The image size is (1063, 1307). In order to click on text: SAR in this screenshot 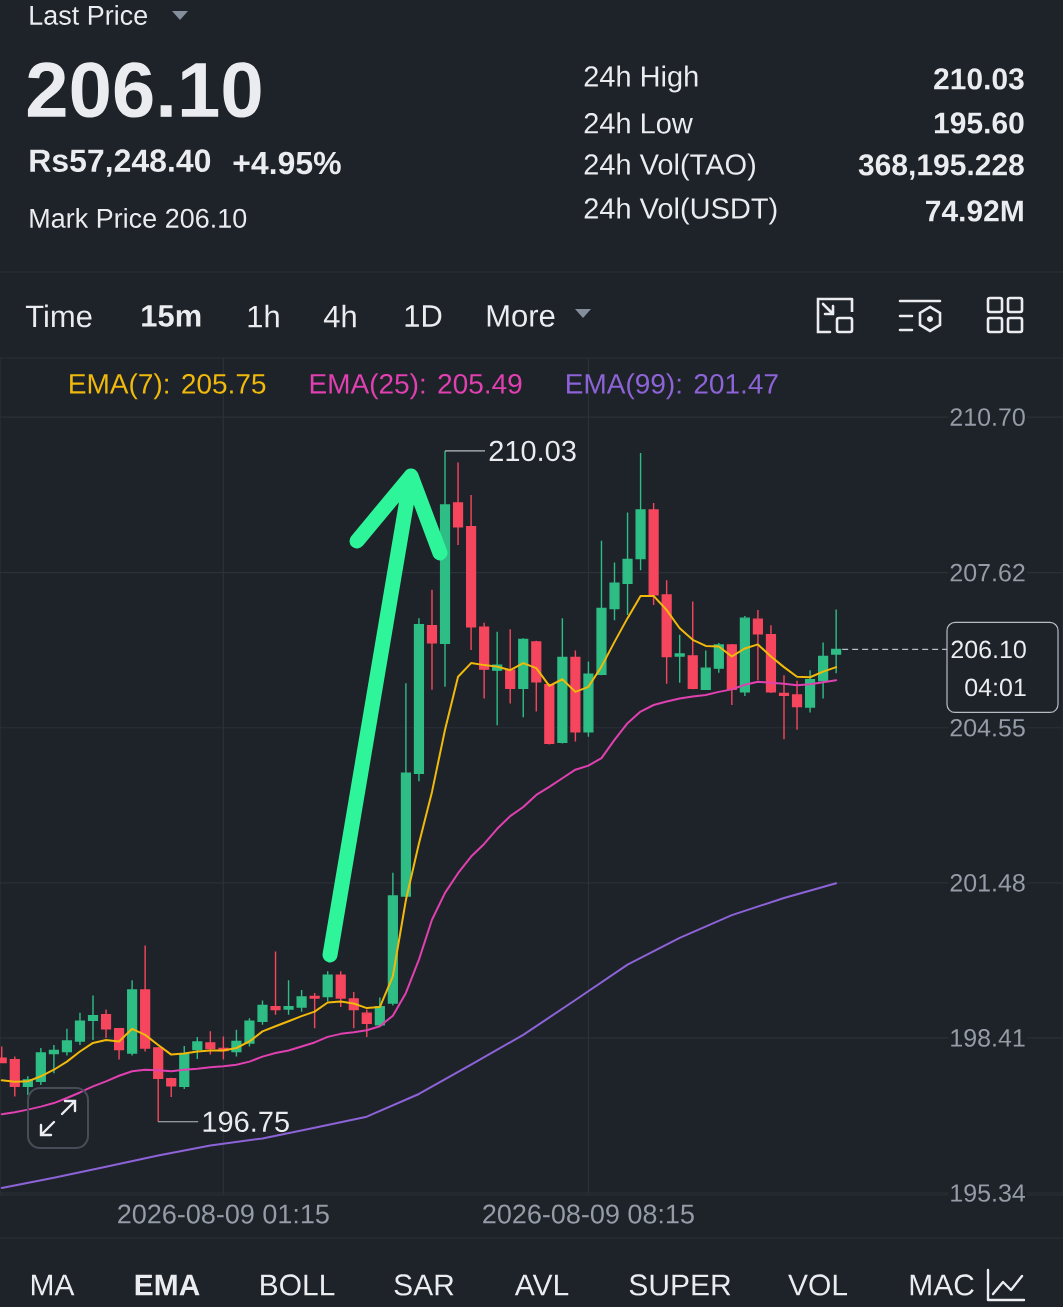, I will do `click(424, 1285)`.